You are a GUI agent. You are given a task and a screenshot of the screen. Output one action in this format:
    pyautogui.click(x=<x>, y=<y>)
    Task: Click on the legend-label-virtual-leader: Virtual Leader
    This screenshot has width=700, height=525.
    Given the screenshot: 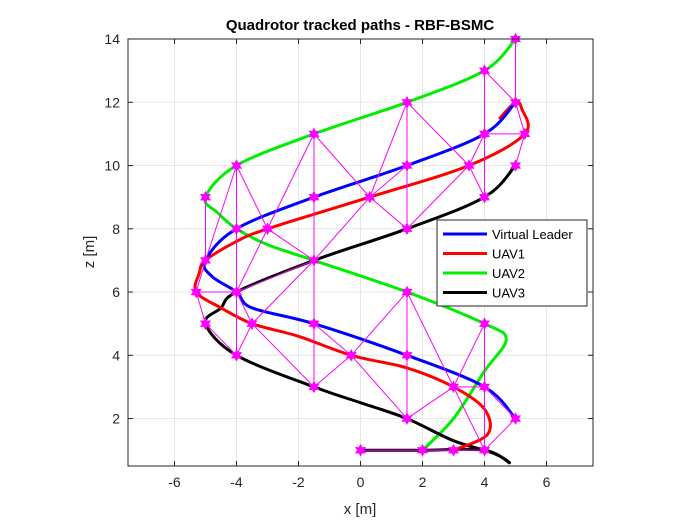 What is the action you would take?
    pyautogui.click(x=532, y=234)
    